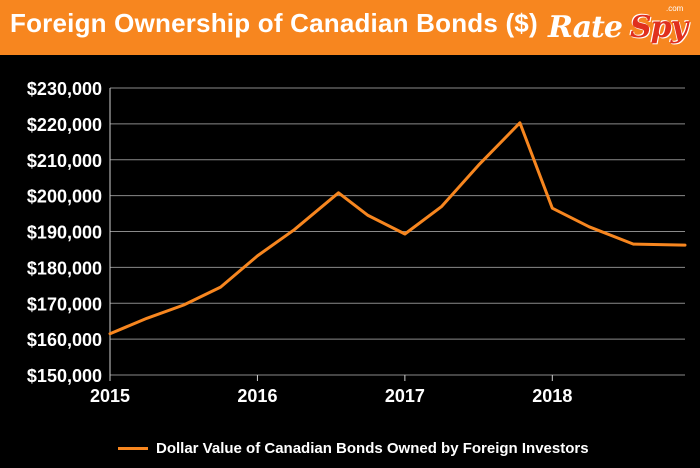 This screenshot has width=700, height=468. What do you see at coordinates (110, 396) in the screenshot?
I see `x-tick-label: 2015` at bounding box center [110, 396].